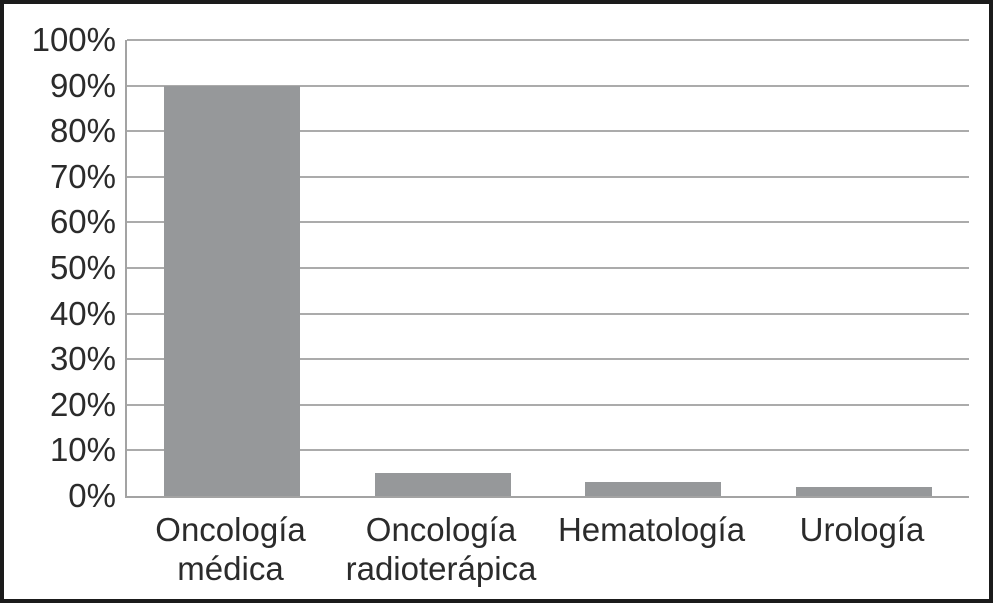 This screenshot has height=603, width=993. Describe the element at coordinates (441, 549) in the screenshot. I see `x-category-label-2: Oncología radioterápica` at that location.